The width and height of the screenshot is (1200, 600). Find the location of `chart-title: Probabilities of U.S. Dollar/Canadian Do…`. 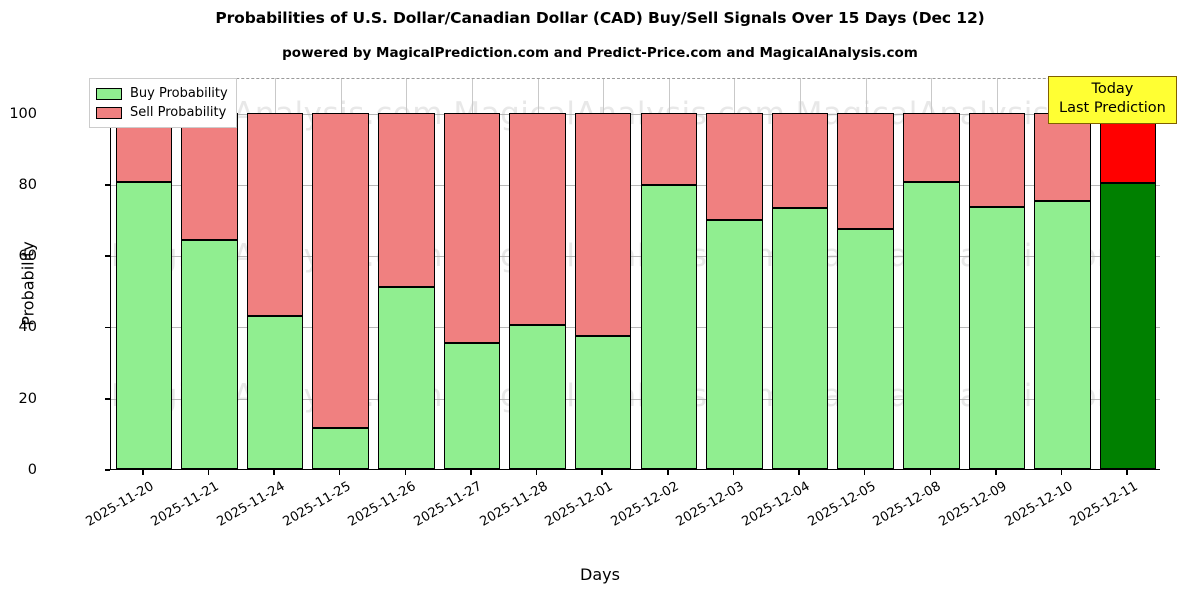

chart-title: Probabilities of U.S. Dollar/Canadian Do… is located at coordinates (600, 18).